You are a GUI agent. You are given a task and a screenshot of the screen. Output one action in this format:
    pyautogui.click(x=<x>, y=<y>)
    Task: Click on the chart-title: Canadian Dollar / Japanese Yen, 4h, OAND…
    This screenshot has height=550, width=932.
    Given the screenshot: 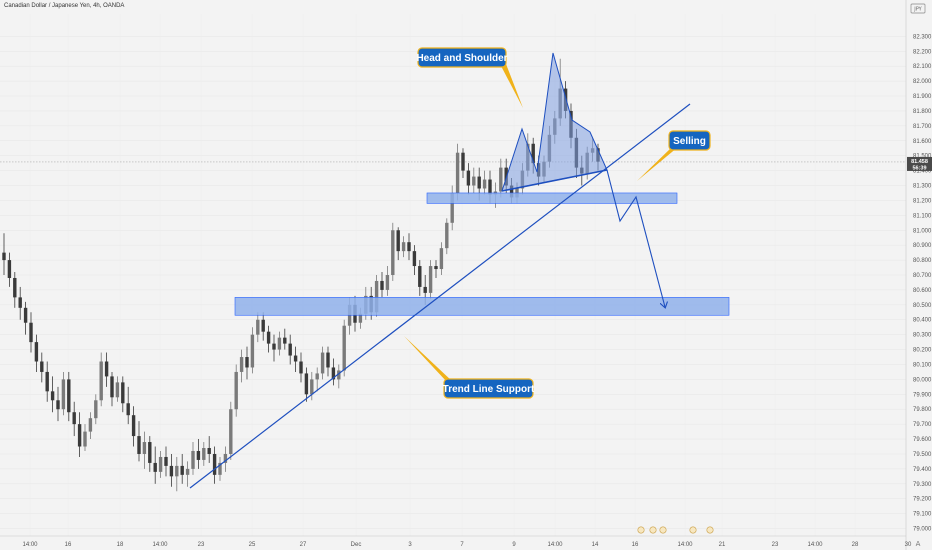 What is the action you would take?
    pyautogui.click(x=64, y=6)
    